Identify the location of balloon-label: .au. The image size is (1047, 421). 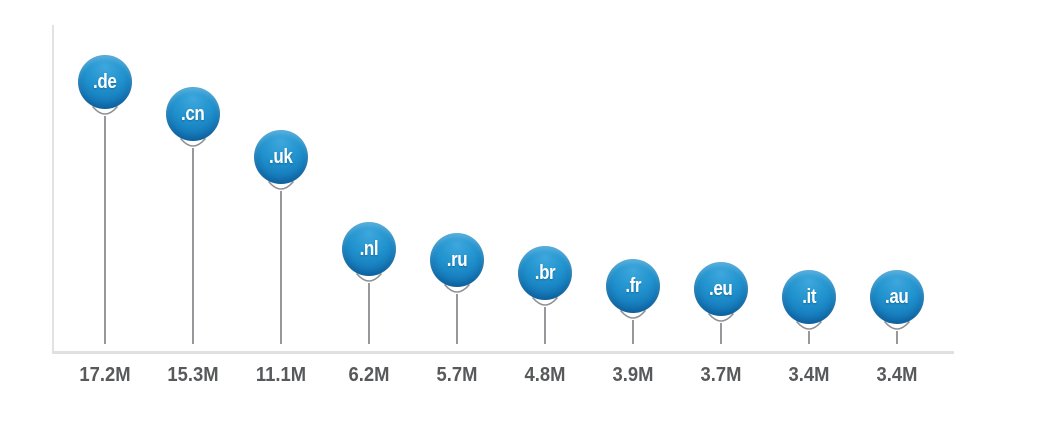
(897, 296).